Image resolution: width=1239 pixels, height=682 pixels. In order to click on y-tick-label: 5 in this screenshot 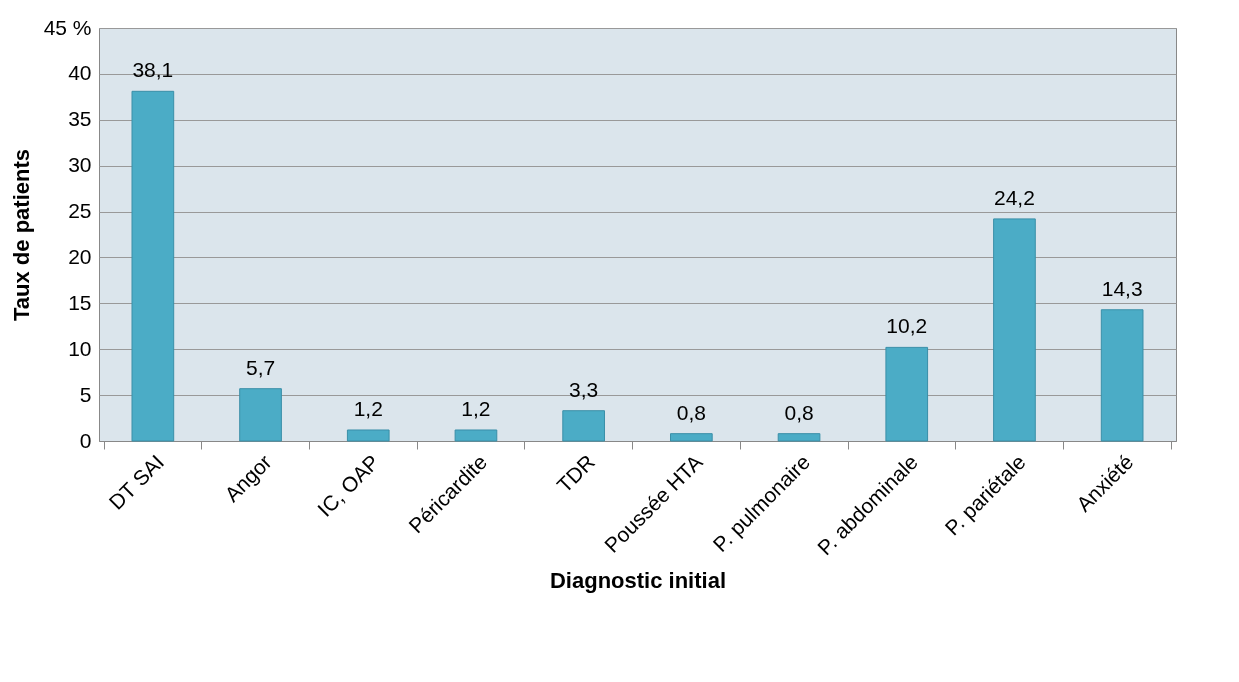, I will do `click(85, 394)`.